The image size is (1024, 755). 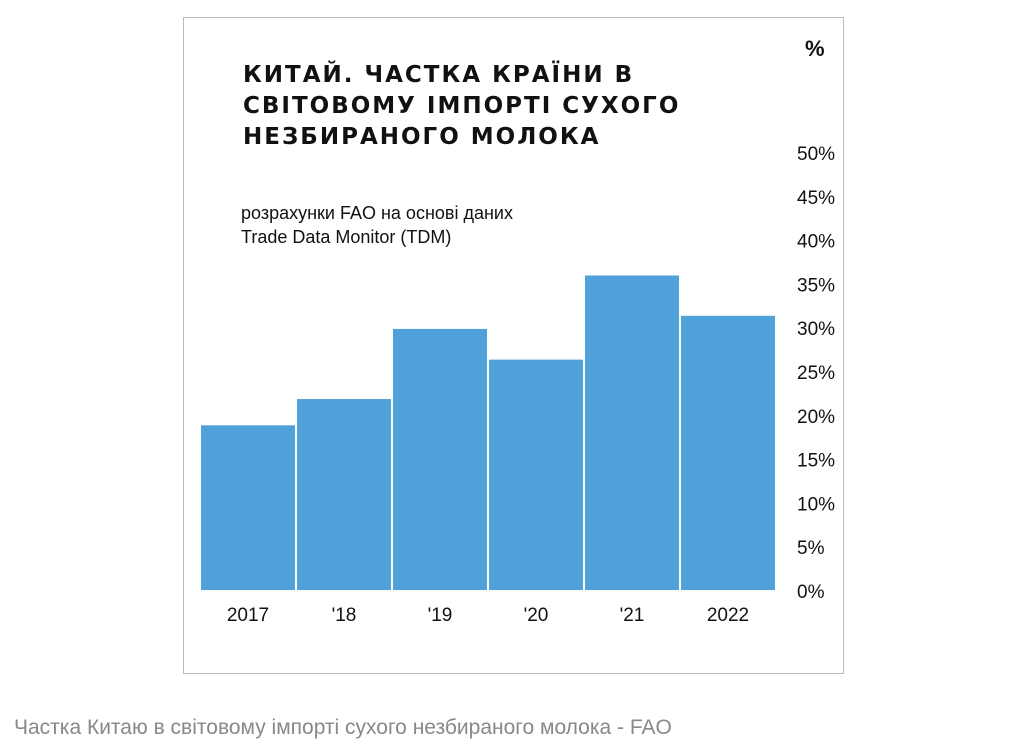 I want to click on y-tick-label: 10%, so click(x=816, y=504).